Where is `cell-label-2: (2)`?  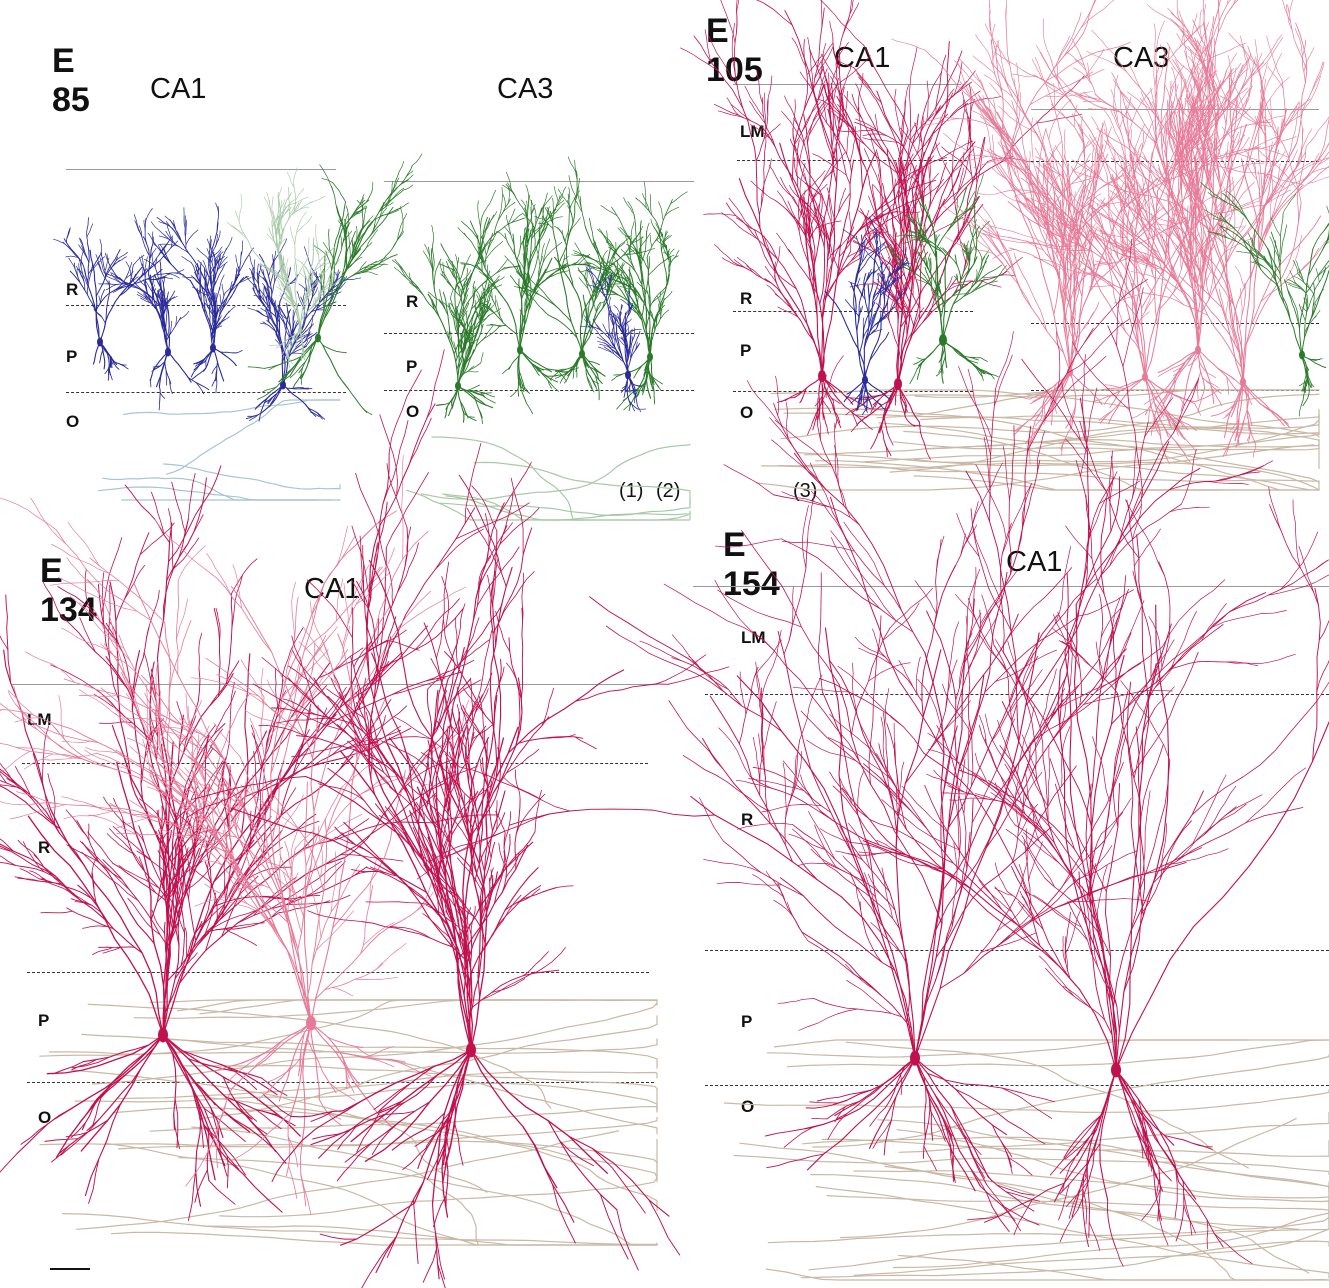 cell-label-2: (2) is located at coordinates (668, 491).